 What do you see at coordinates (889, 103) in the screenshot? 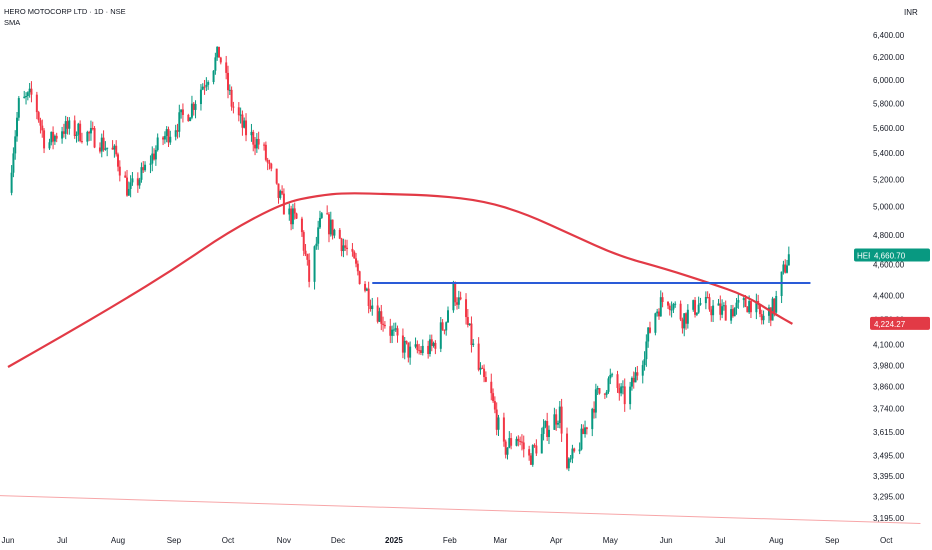
I see `y-tick-label: 5,800.00` at bounding box center [889, 103].